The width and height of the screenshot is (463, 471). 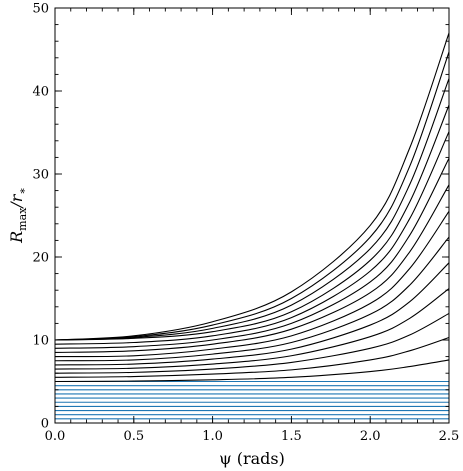 I want to click on y-axis-label: Rmax/r∗, so click(x=18, y=215).